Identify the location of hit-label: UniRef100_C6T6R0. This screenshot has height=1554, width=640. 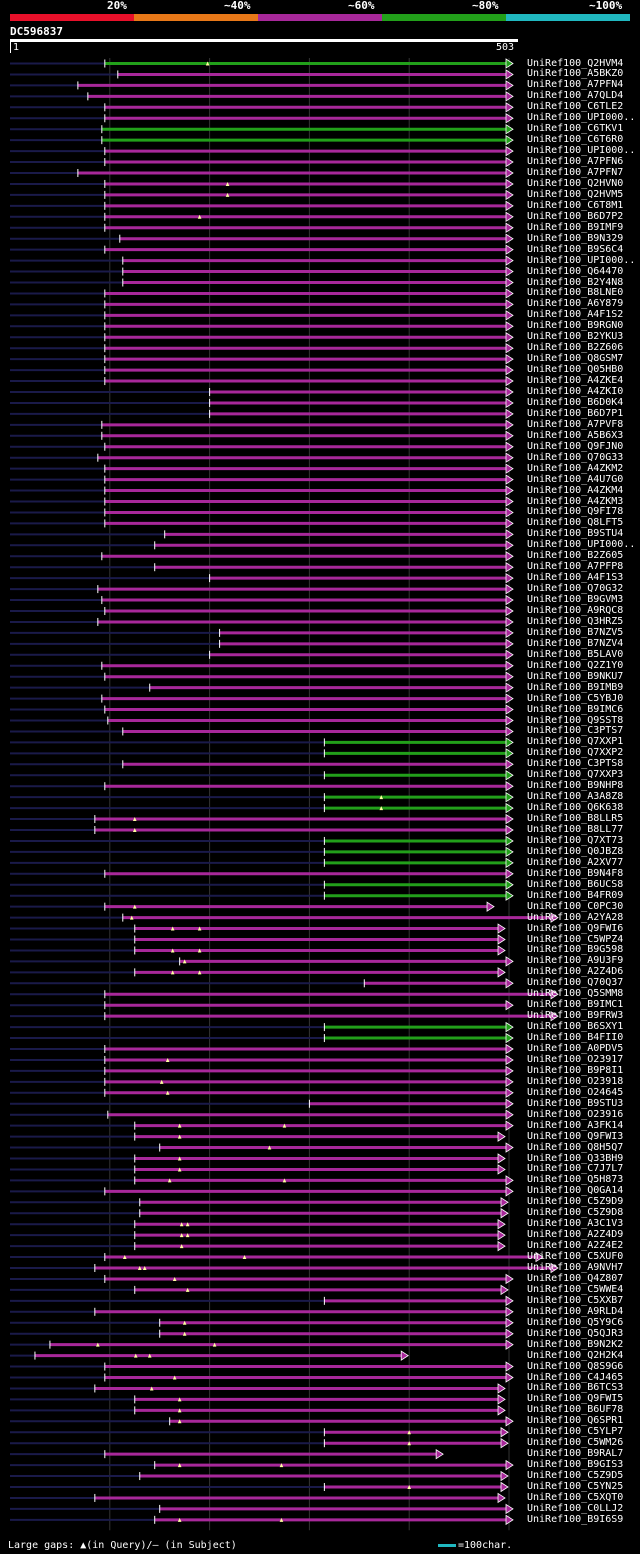
(575, 140).